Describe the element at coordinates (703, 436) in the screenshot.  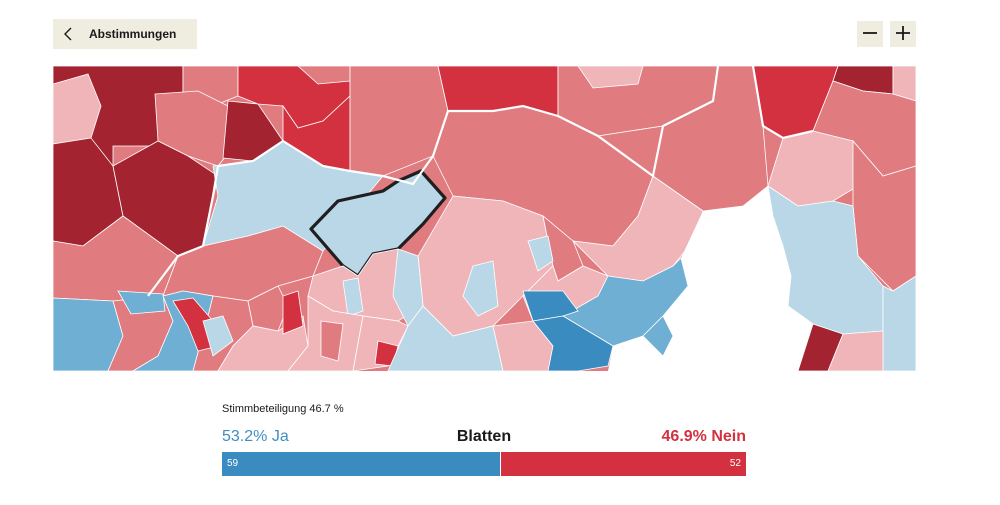
I see `no-percentage: 46.9% Nein` at that location.